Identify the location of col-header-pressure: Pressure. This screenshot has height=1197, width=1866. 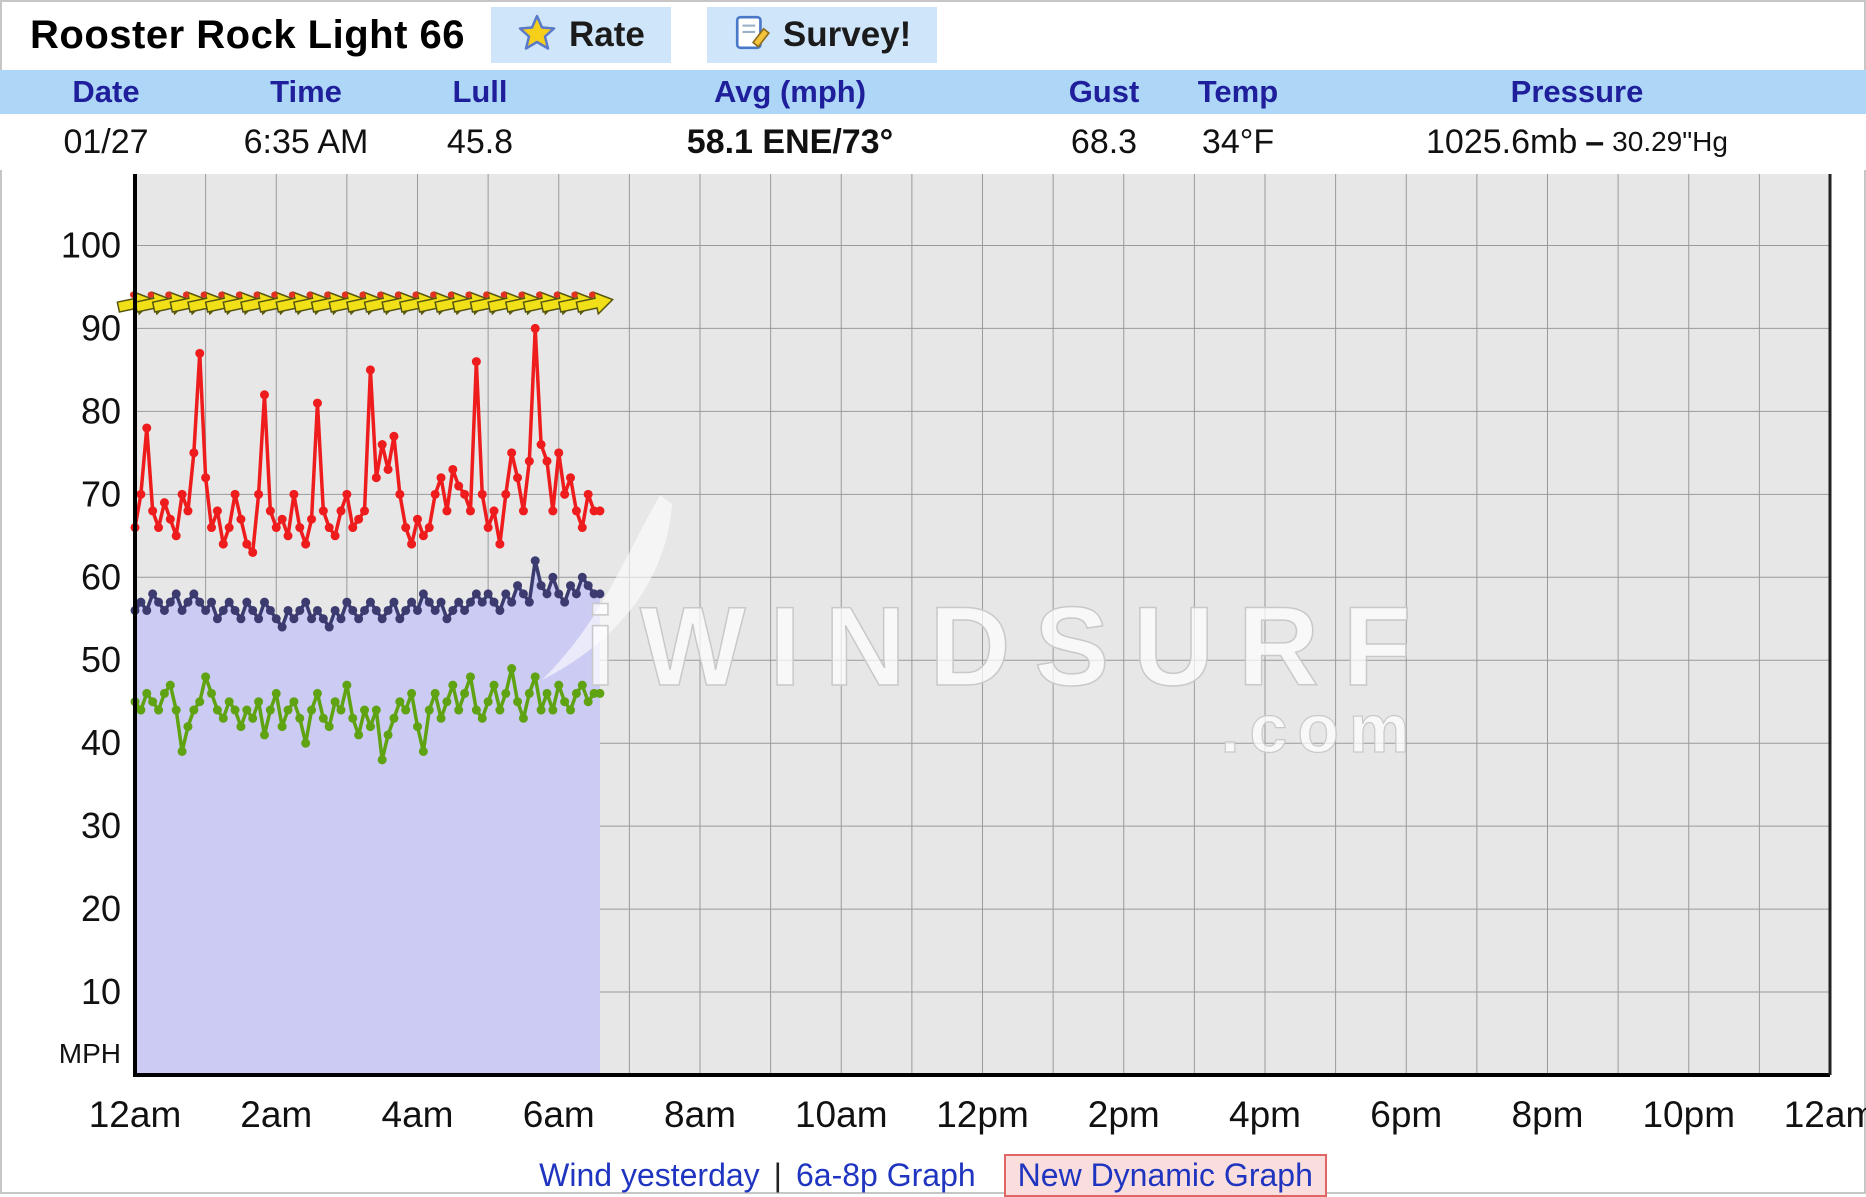
(1577, 91).